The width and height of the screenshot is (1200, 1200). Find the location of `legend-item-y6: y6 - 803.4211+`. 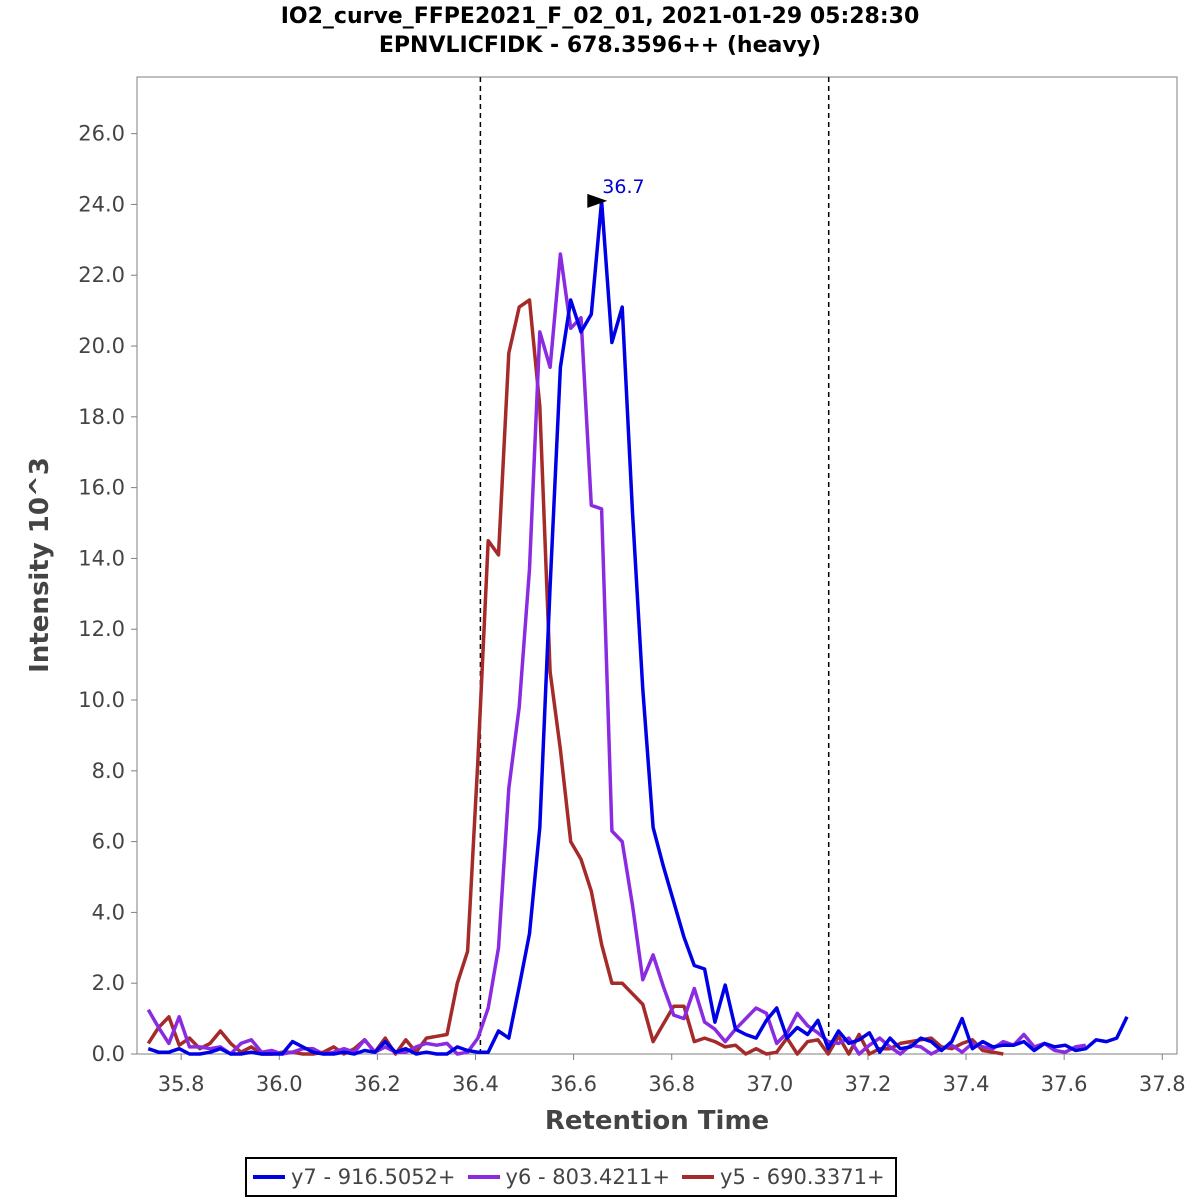

legend-item-y6: y6 - 803.4211+ is located at coordinates (569, 1177).